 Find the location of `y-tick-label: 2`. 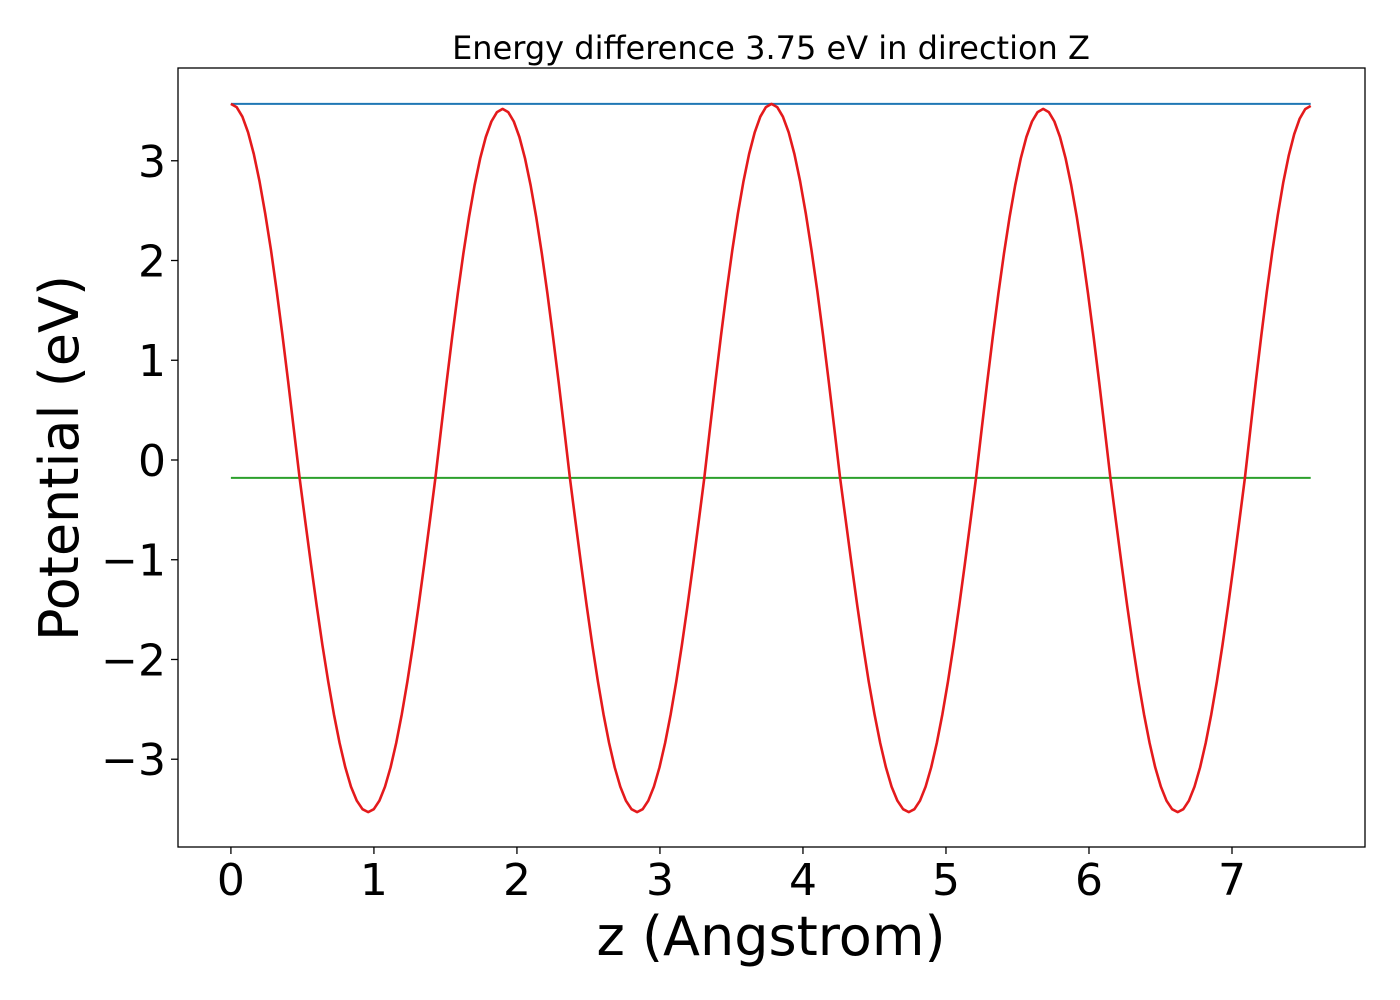

y-tick-label: 2 is located at coordinates (152, 262).